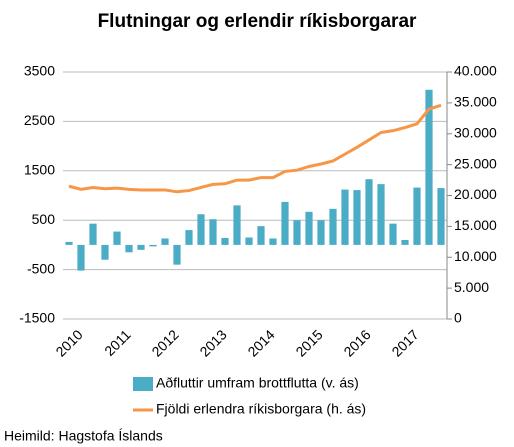 The height and width of the screenshot is (447, 514). Describe the element at coordinates (39, 71) in the screenshot. I see `y-tick-label: 3500` at that location.